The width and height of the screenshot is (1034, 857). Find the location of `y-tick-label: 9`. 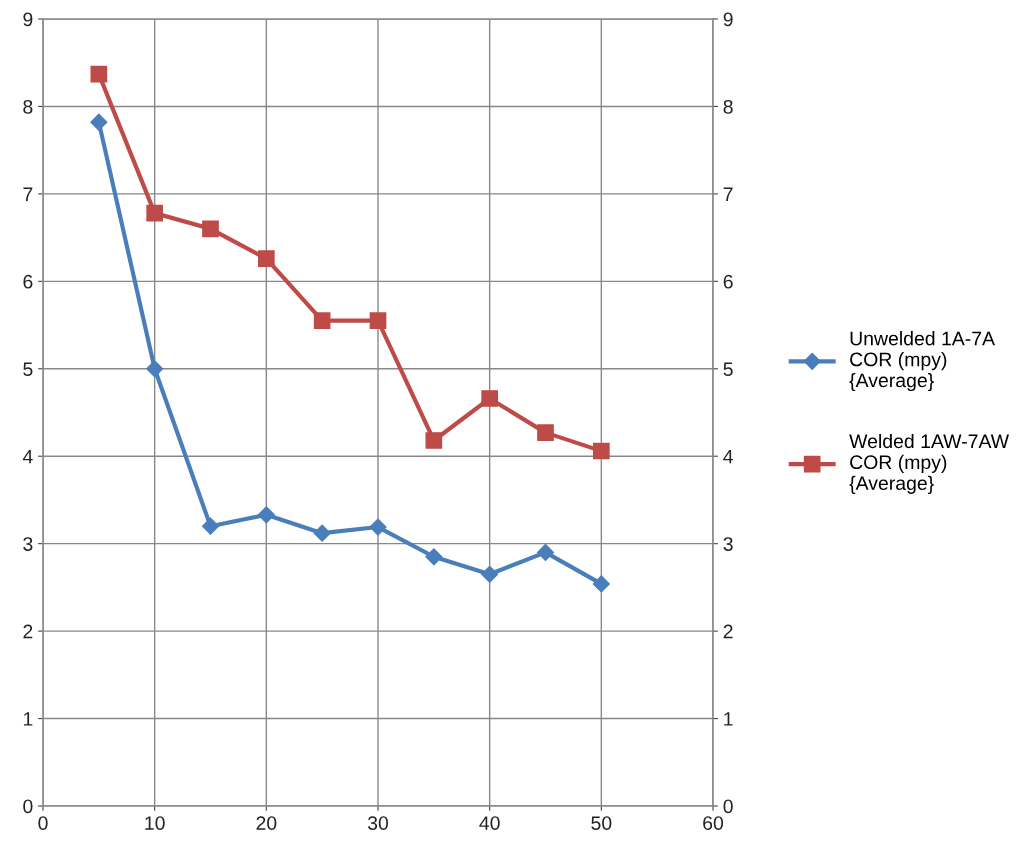

y-tick-label: 9 is located at coordinates (28, 19).